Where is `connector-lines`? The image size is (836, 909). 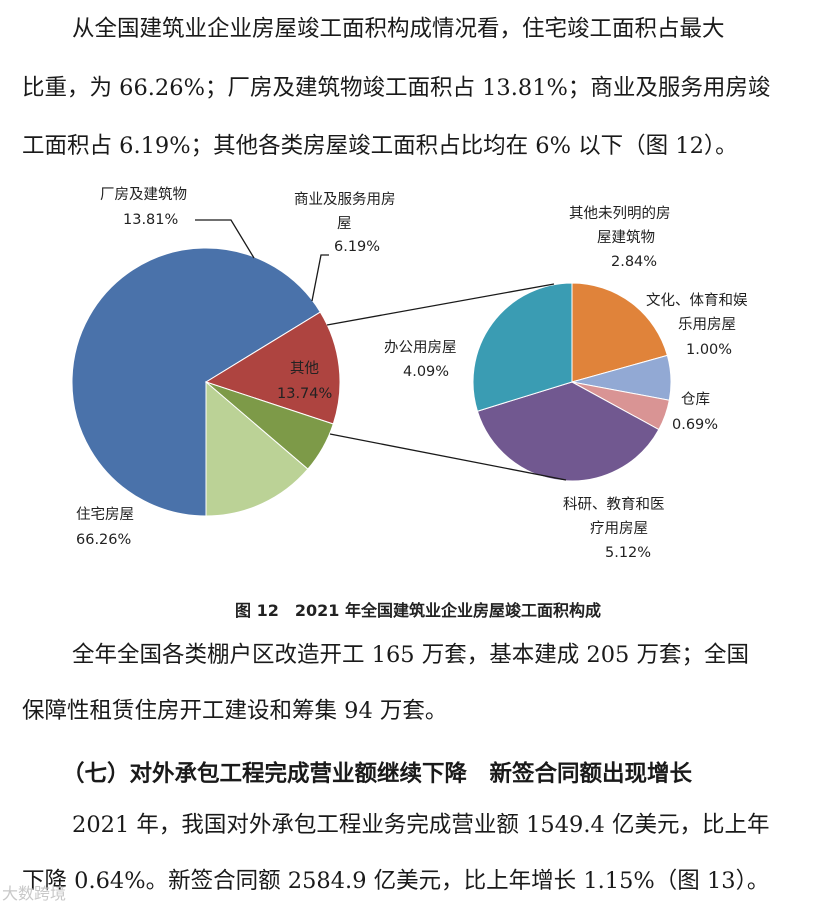 connector-lines is located at coordinates (446, 382).